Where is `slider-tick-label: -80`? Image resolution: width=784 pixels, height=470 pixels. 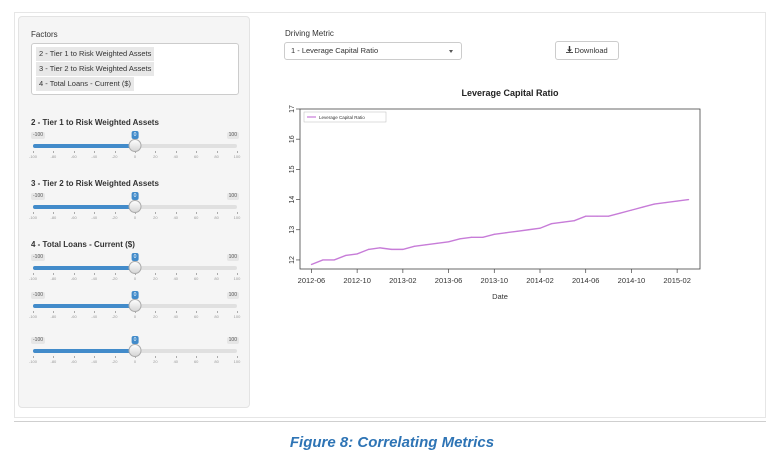
slider-tick-label: -80 is located at coordinates (53, 156).